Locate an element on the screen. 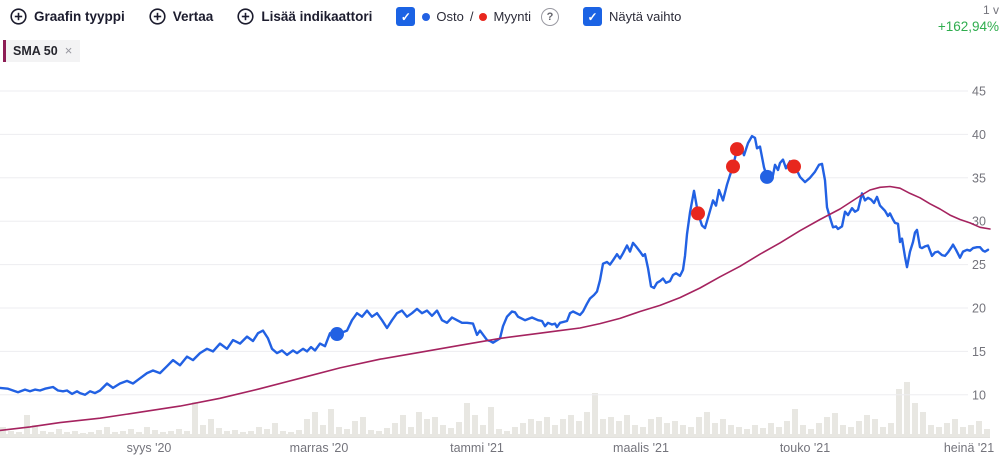 The image size is (1008, 458). show-volume-label: Näytä vaihto is located at coordinates (645, 16).